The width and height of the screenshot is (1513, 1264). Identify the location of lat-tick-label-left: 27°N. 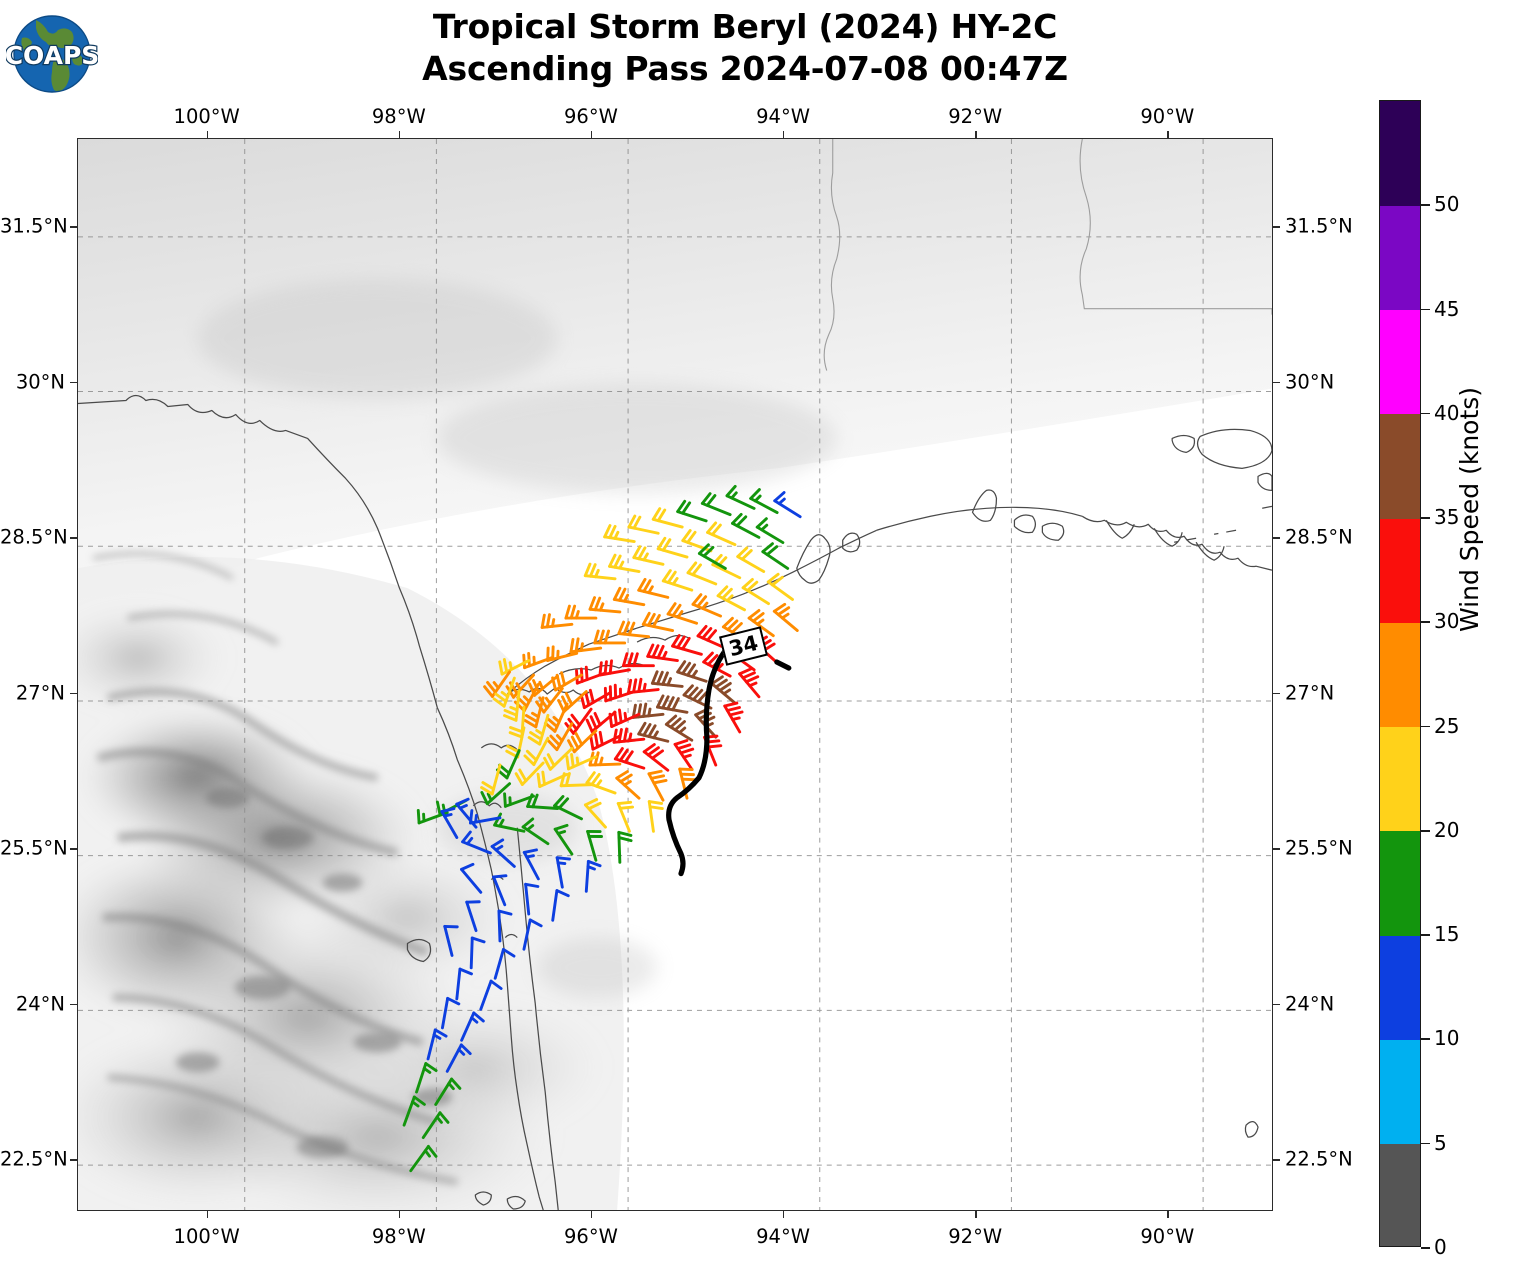
(40, 693).